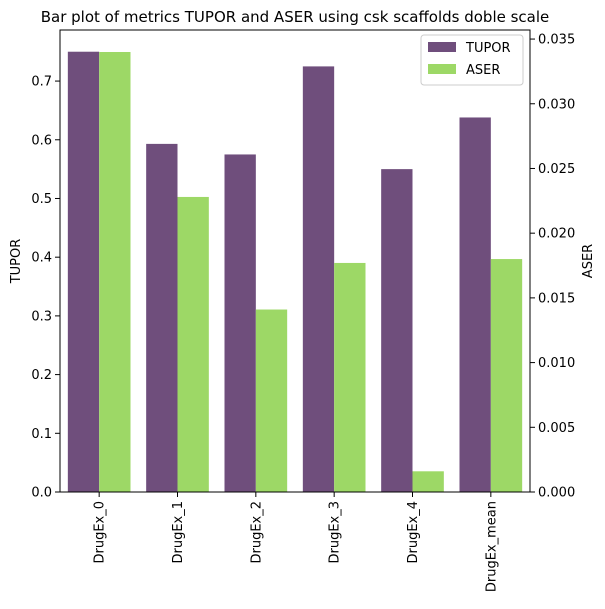  Describe the element at coordinates (41, 375) in the screenshot. I see `left-tick-label: 0.2` at that location.